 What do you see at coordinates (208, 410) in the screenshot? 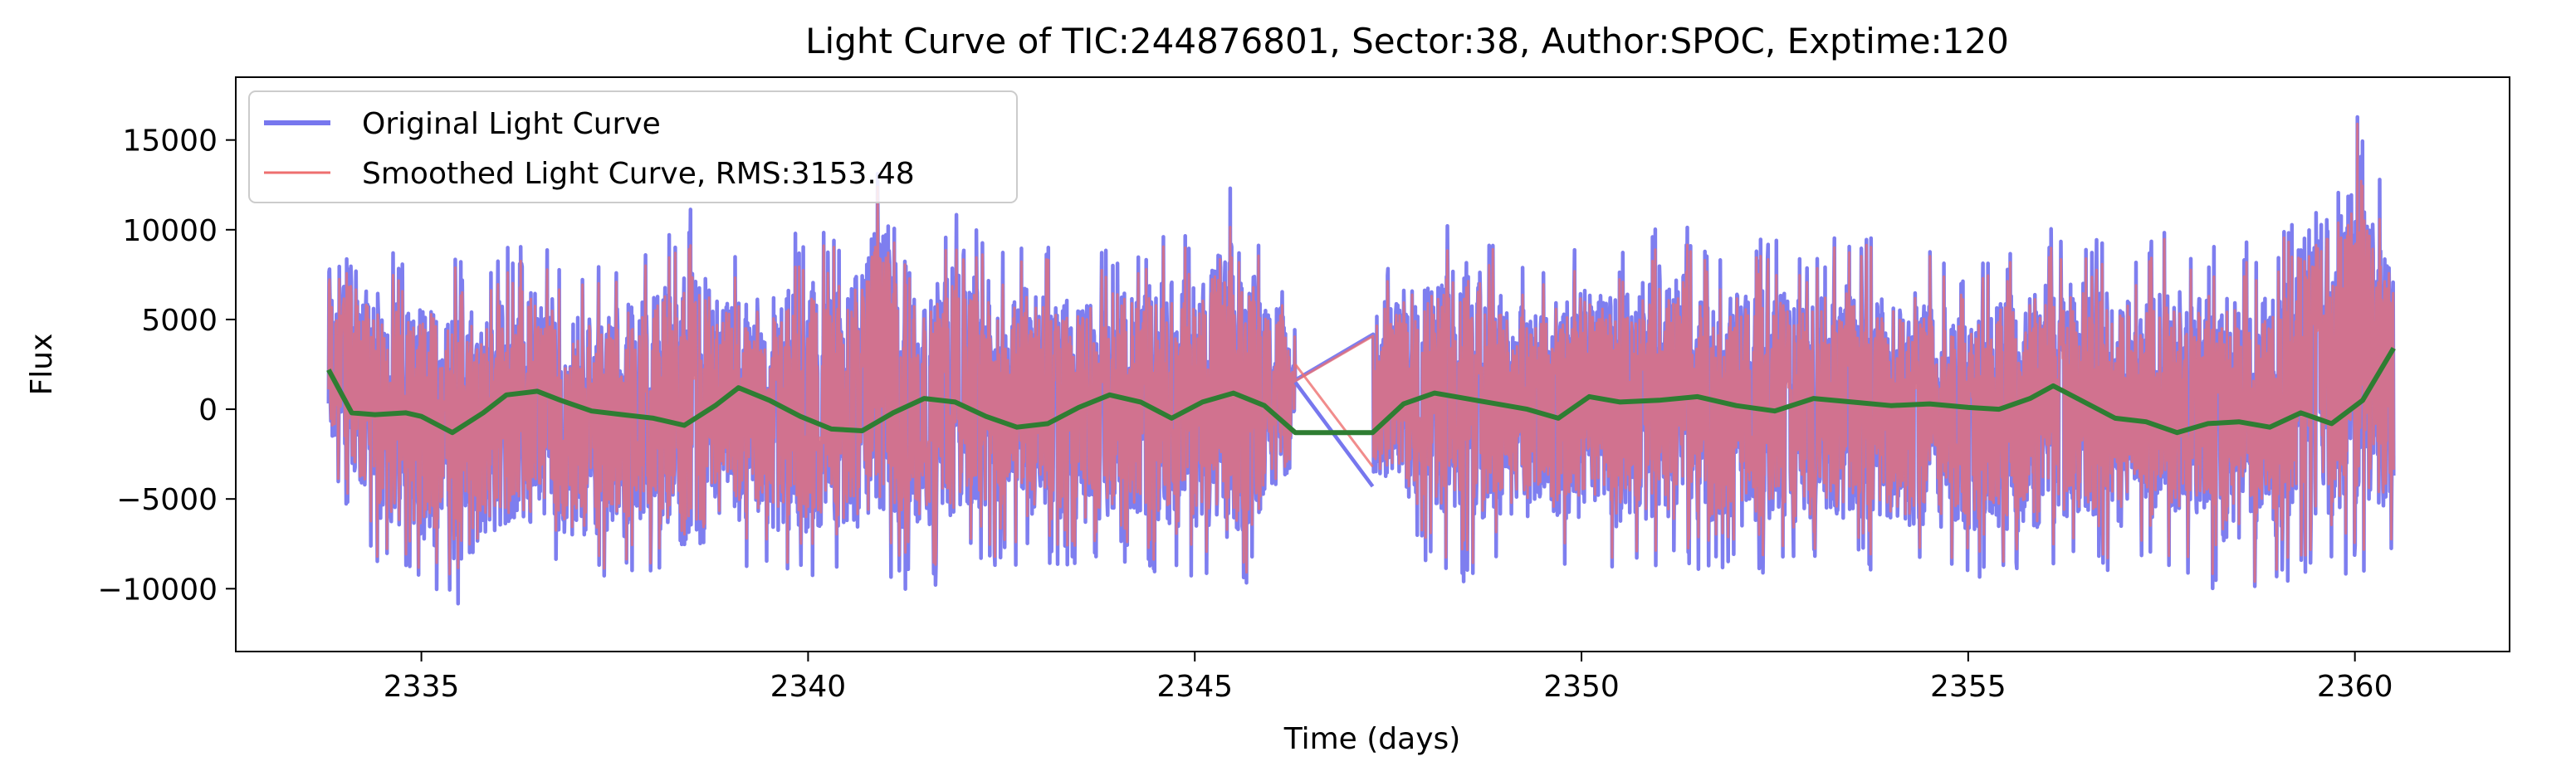
I see `y-tick-label: 0` at bounding box center [208, 410].